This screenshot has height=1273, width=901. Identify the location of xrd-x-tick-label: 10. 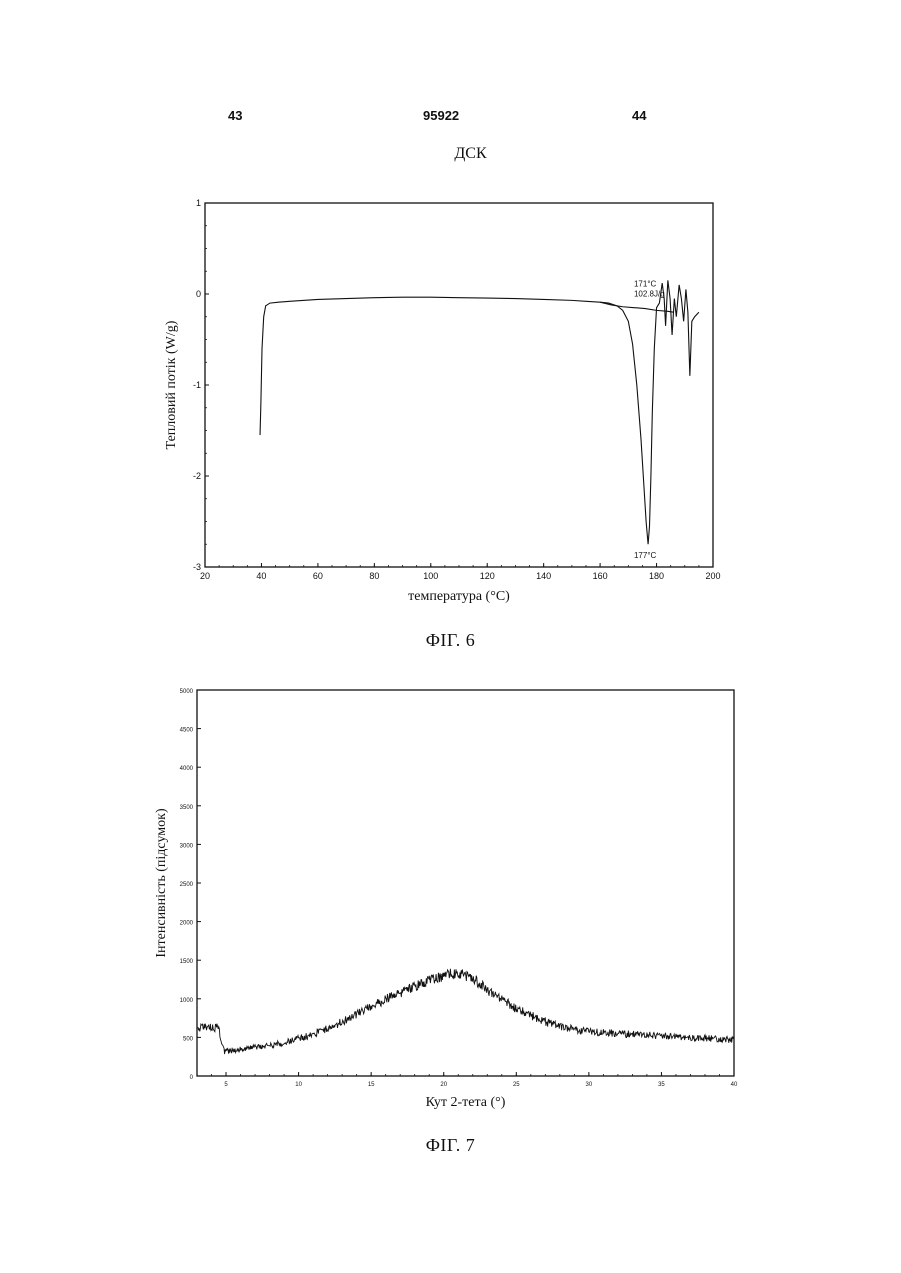
(298, 1085).